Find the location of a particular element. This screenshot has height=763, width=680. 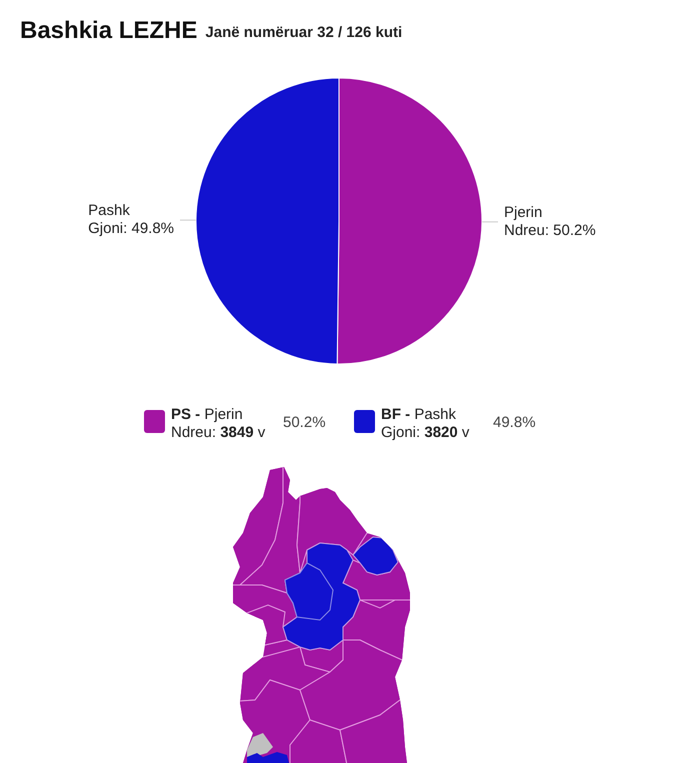

chart-subtitle: Janë numëruar 32 / 126 kuti is located at coordinates (303, 32).